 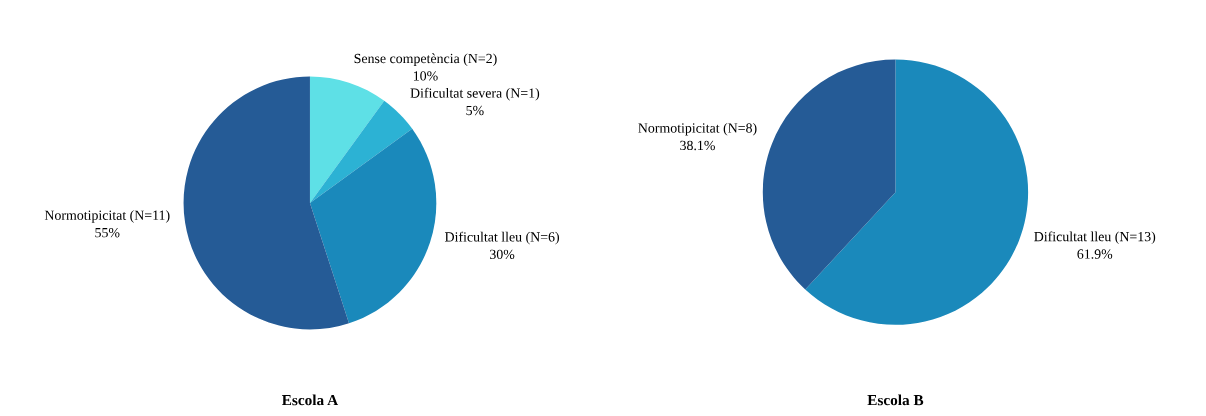 I want to click on data-label: 5%, so click(x=475, y=110).